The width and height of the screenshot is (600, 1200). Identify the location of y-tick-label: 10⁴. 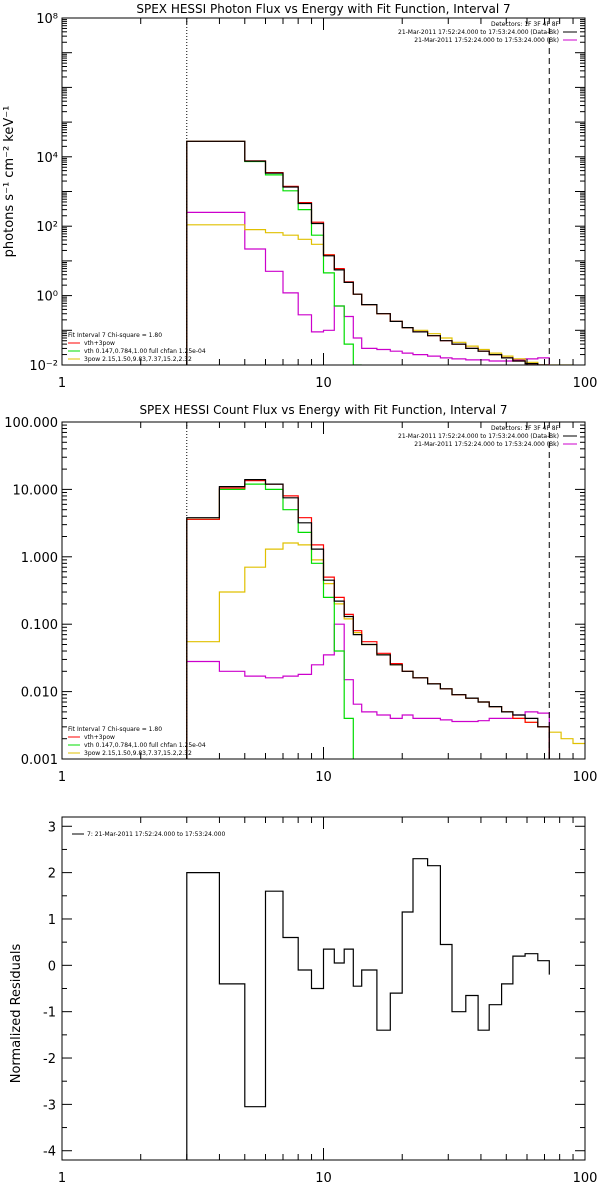
(47, 158).